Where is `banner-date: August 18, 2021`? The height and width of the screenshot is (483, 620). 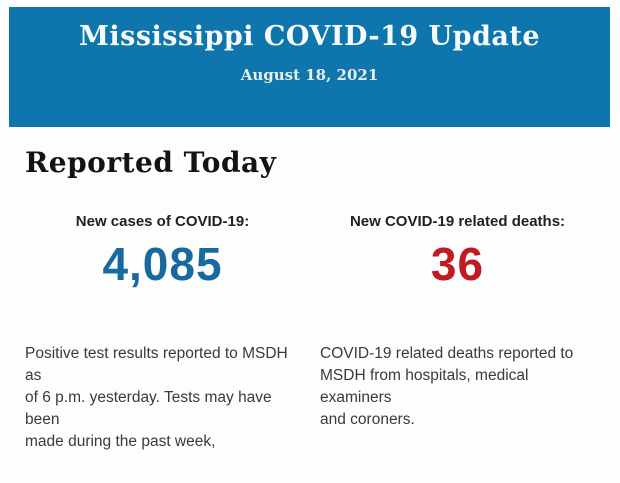 banner-date: August 18, 2021 is located at coordinates (309, 75).